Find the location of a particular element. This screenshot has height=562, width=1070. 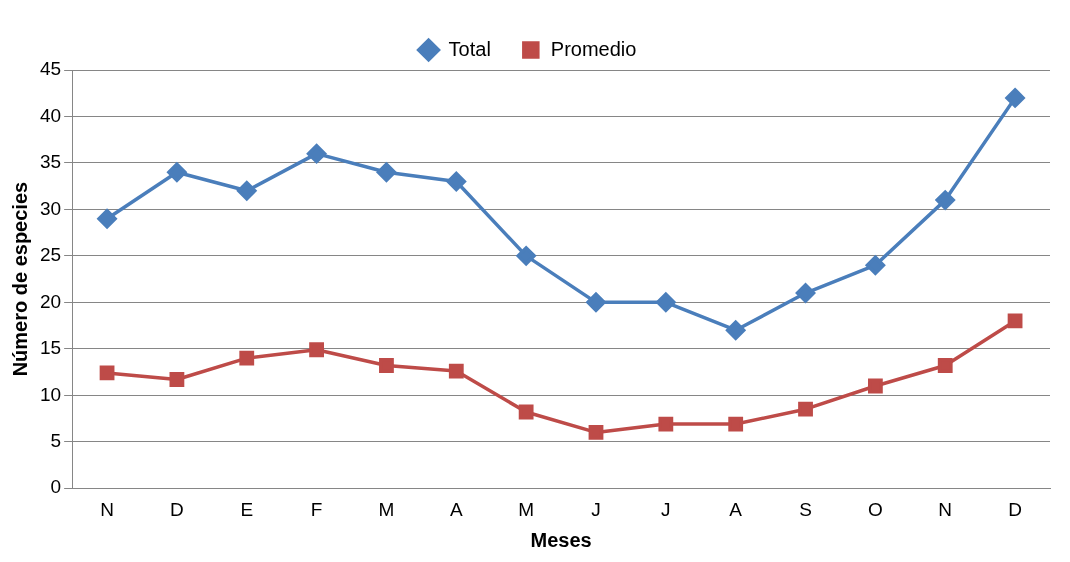

y-tick-label: 40 is located at coordinates (50, 115).